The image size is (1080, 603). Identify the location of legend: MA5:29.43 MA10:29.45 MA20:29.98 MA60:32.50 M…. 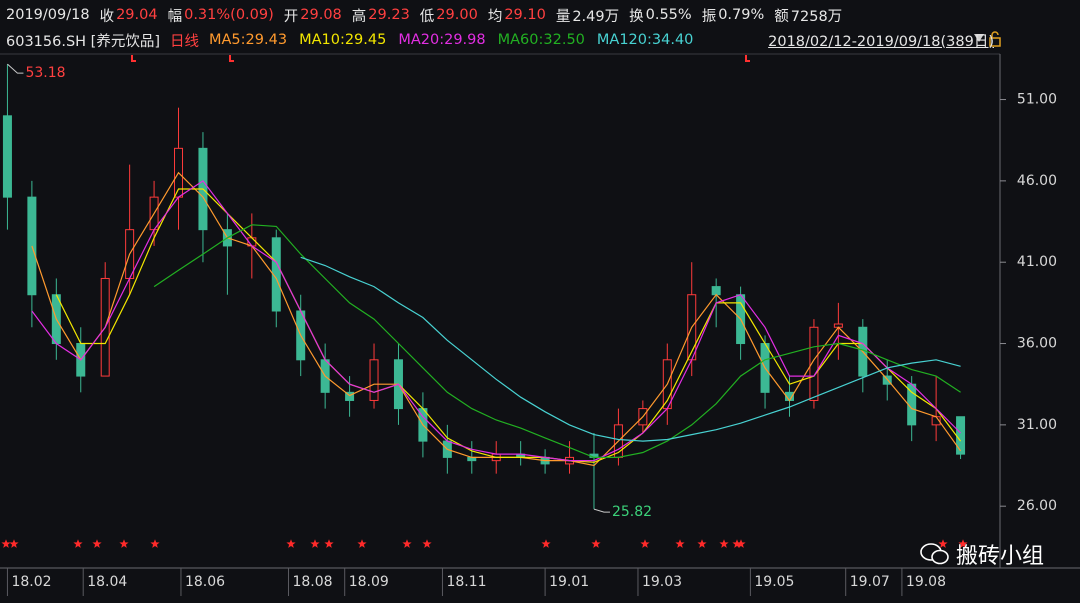
(457, 40).